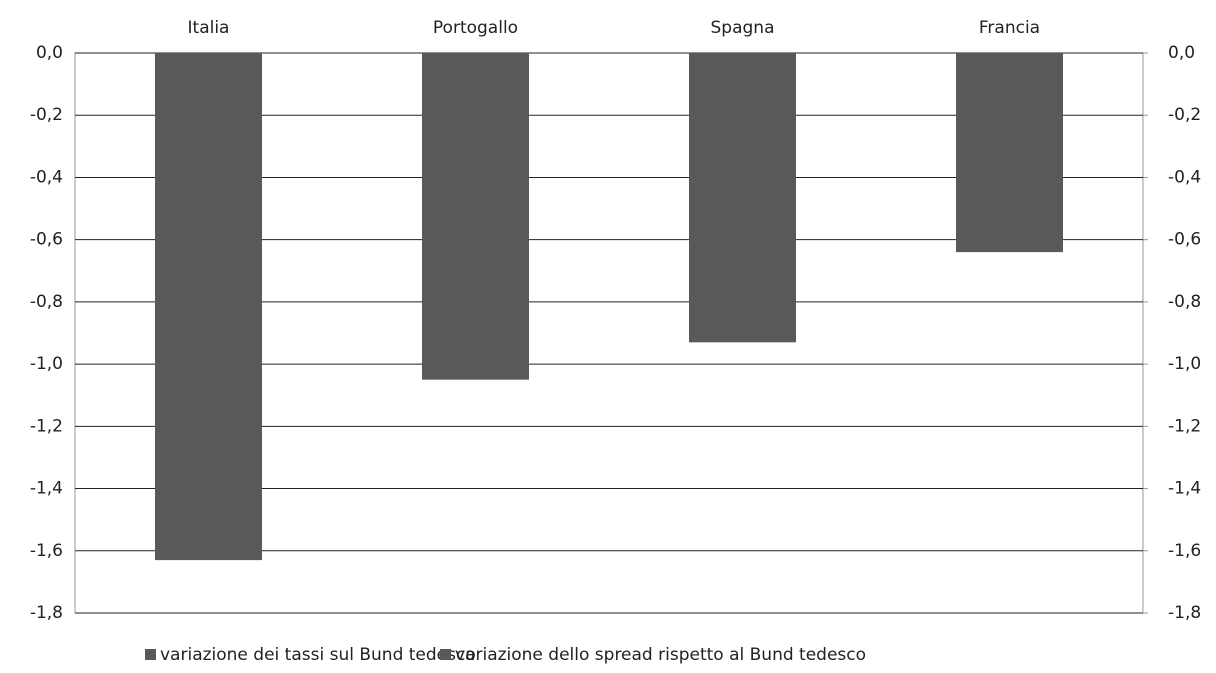 This screenshot has height=673, width=1216. What do you see at coordinates (46, 551) in the screenshot?
I see `y-tick-label: -1,6` at bounding box center [46, 551].